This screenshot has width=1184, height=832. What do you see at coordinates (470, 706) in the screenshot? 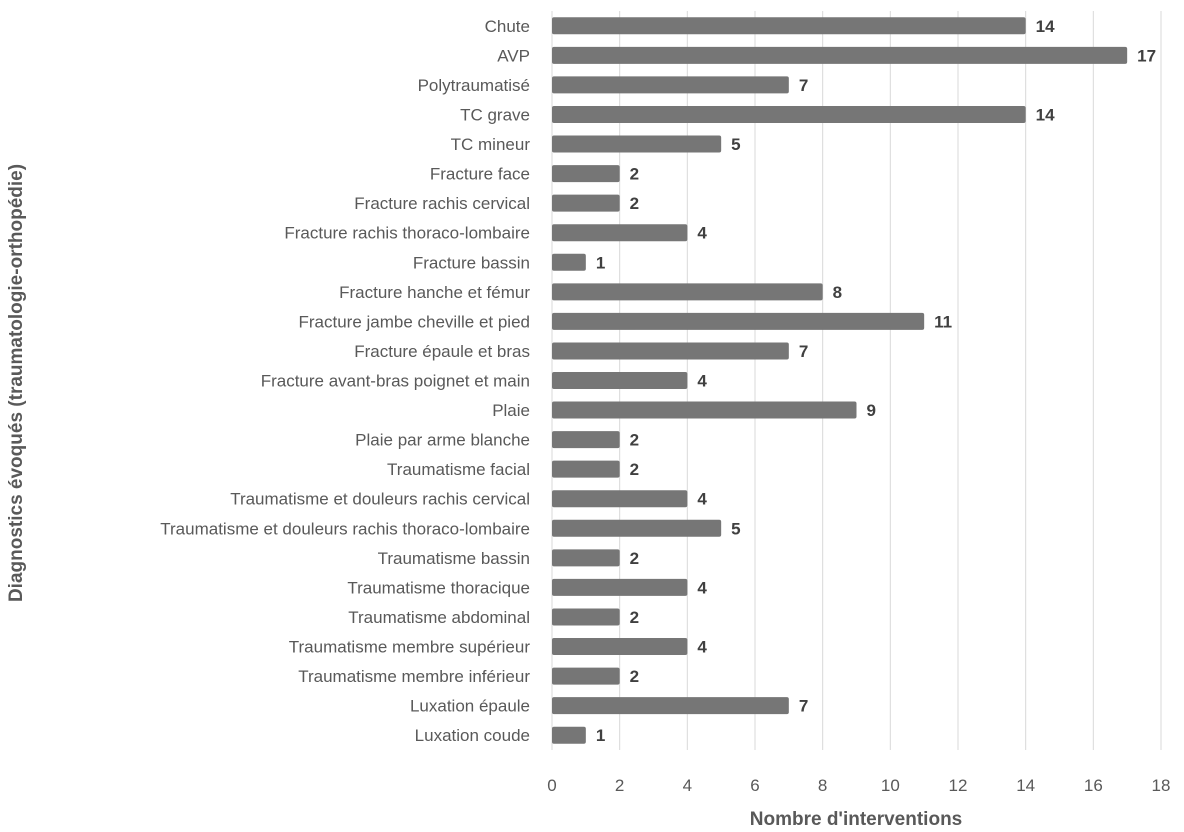
I see `category-label: Luxation épaule` at bounding box center [470, 706].